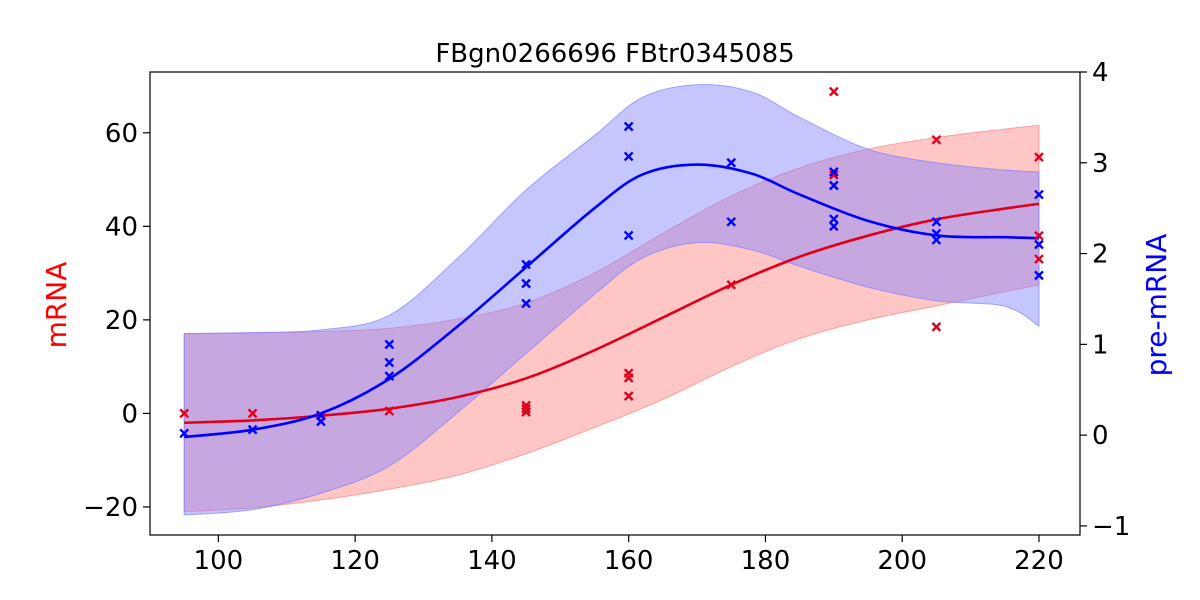 This screenshot has height=600, width=1200. Describe the element at coordinates (1105, 300) in the screenshot. I see `y-right-ticks: −1 0 1 2 3 4` at that location.